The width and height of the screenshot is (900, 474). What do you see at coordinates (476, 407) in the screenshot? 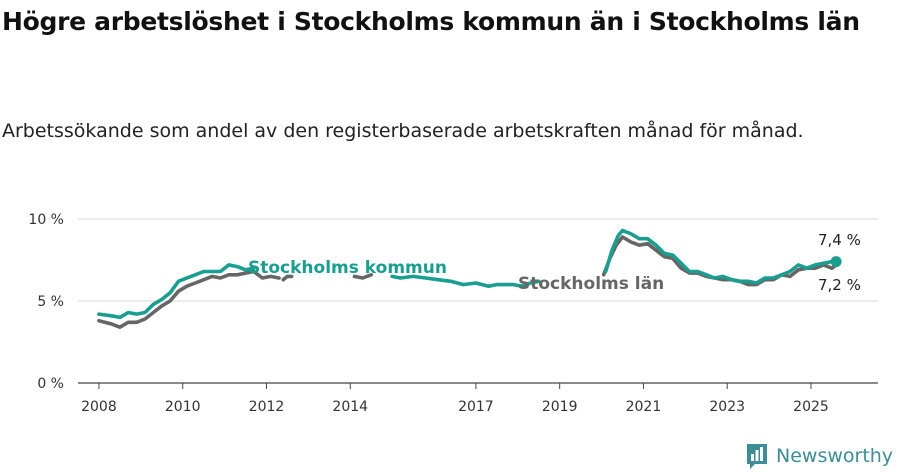
I see `x-tick-label: 2017` at bounding box center [476, 407].